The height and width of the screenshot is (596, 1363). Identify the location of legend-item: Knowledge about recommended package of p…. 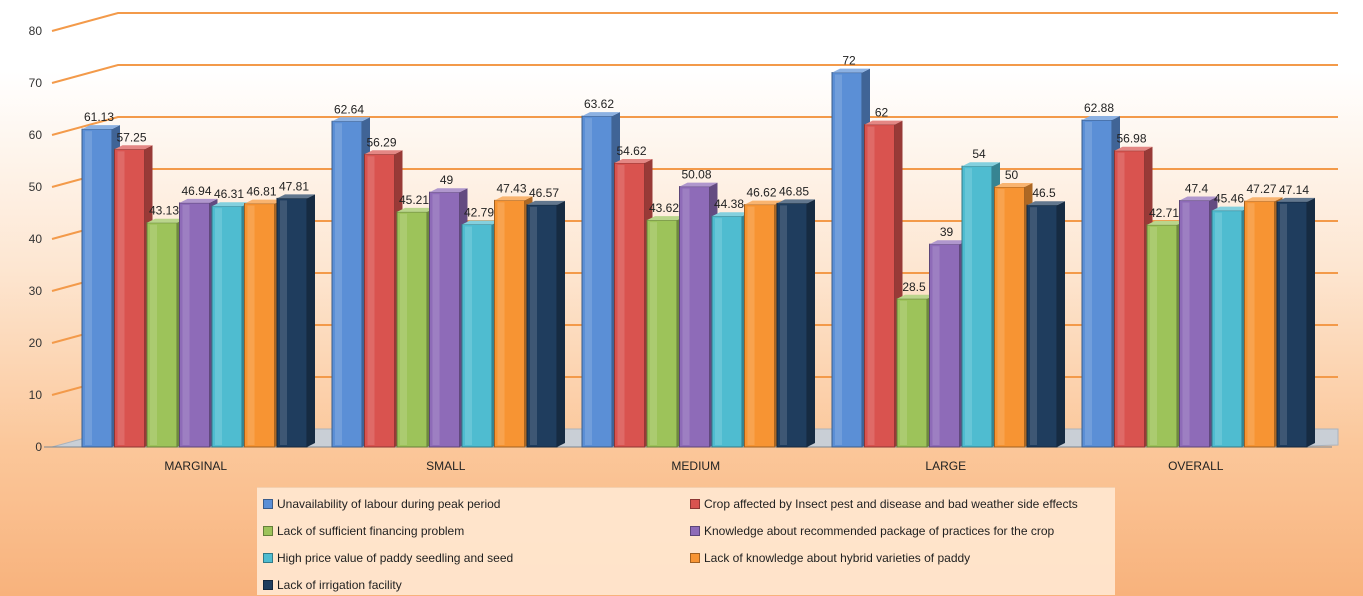
(872, 531).